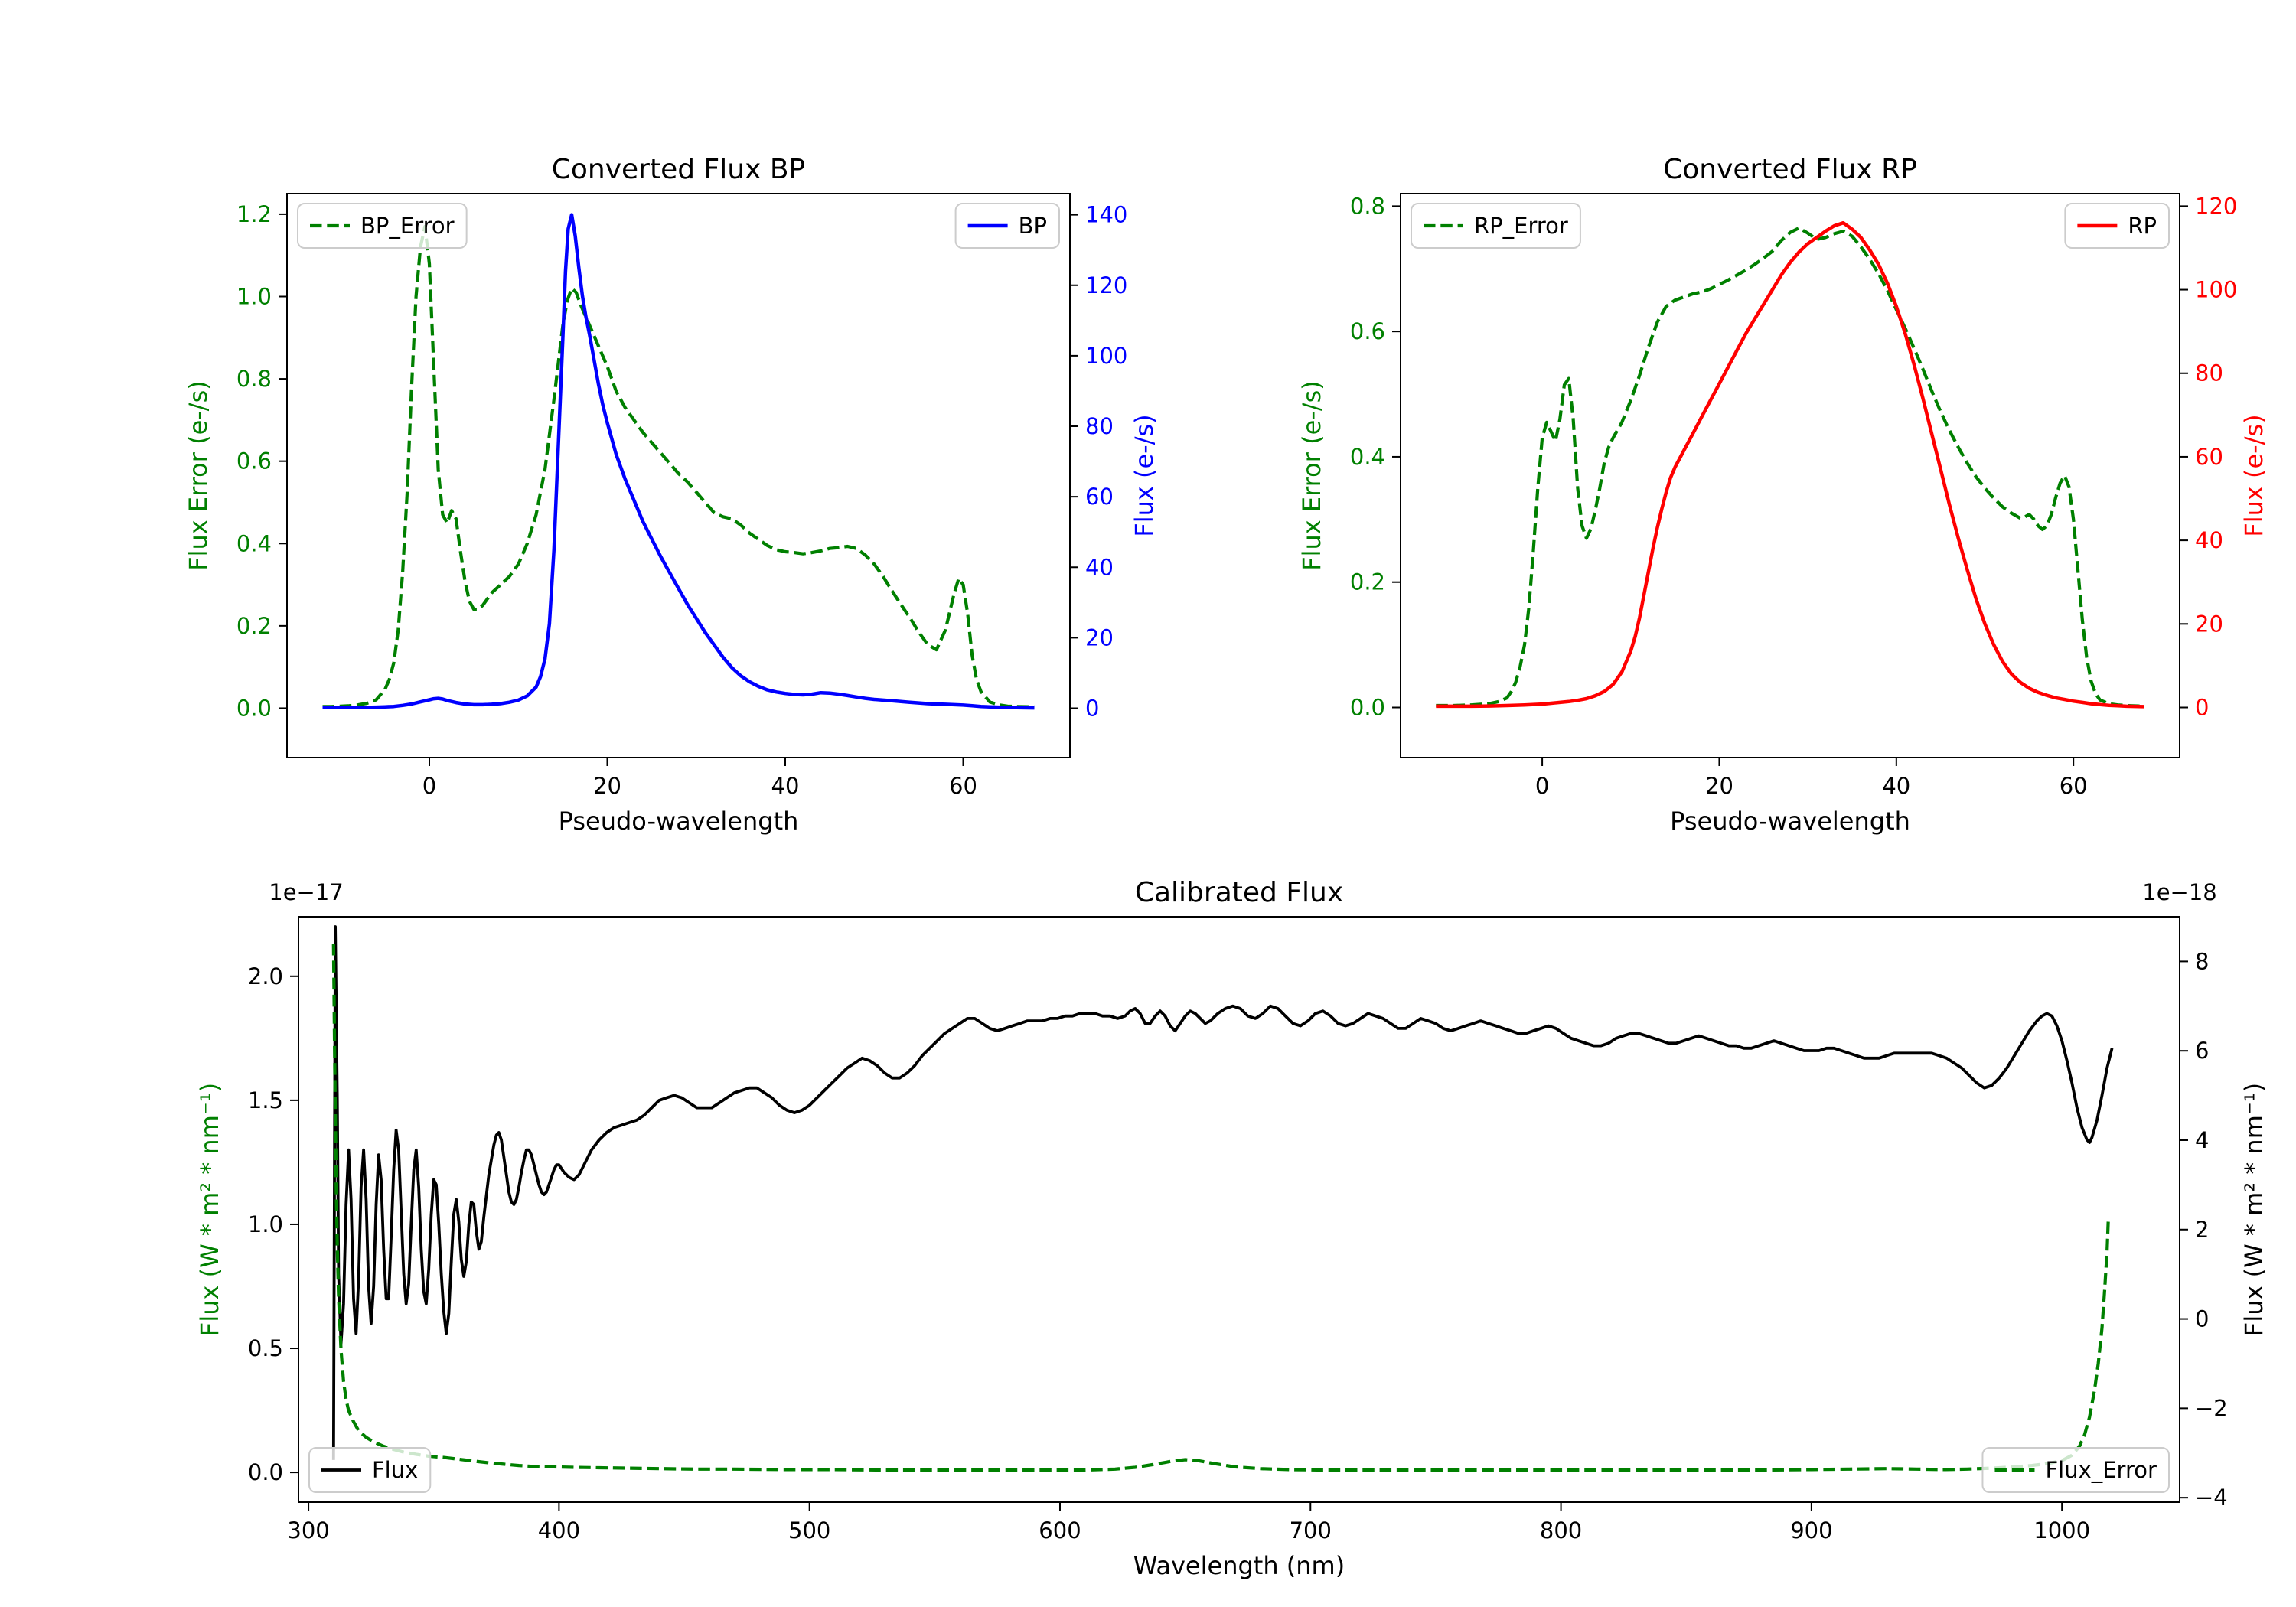  I want to click on y-tick-label-left: 1.5, so click(265, 1100).